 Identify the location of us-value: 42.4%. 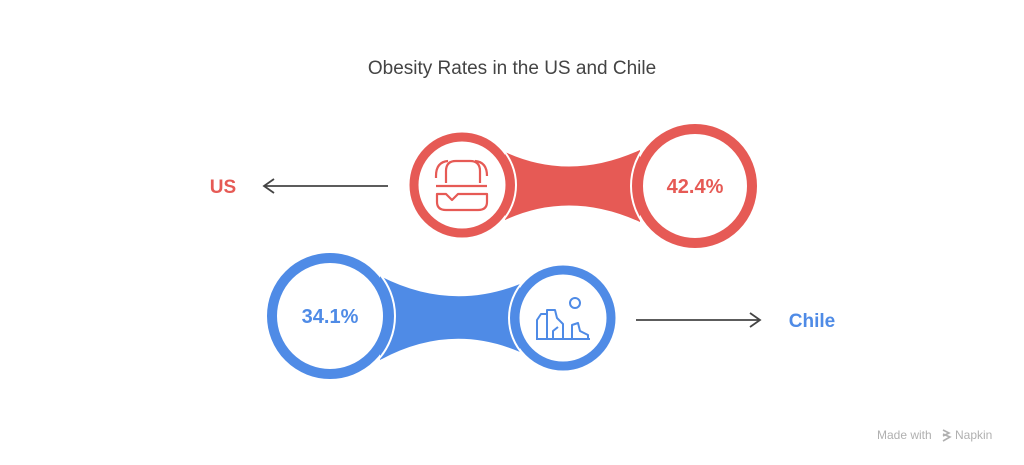
(695, 187).